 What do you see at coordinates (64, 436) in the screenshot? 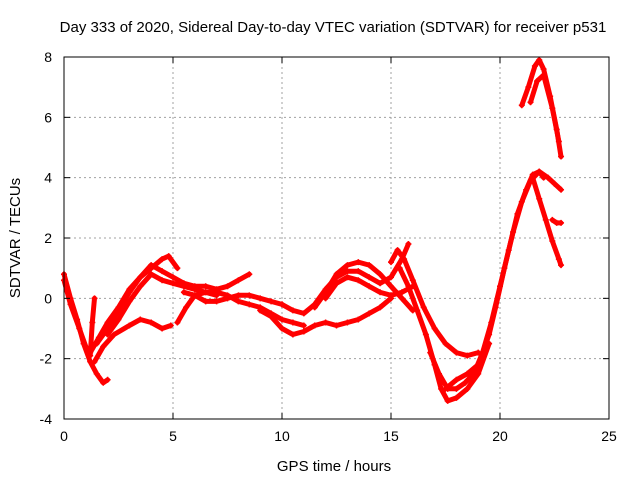
I see `x-tick-label: 0` at bounding box center [64, 436].